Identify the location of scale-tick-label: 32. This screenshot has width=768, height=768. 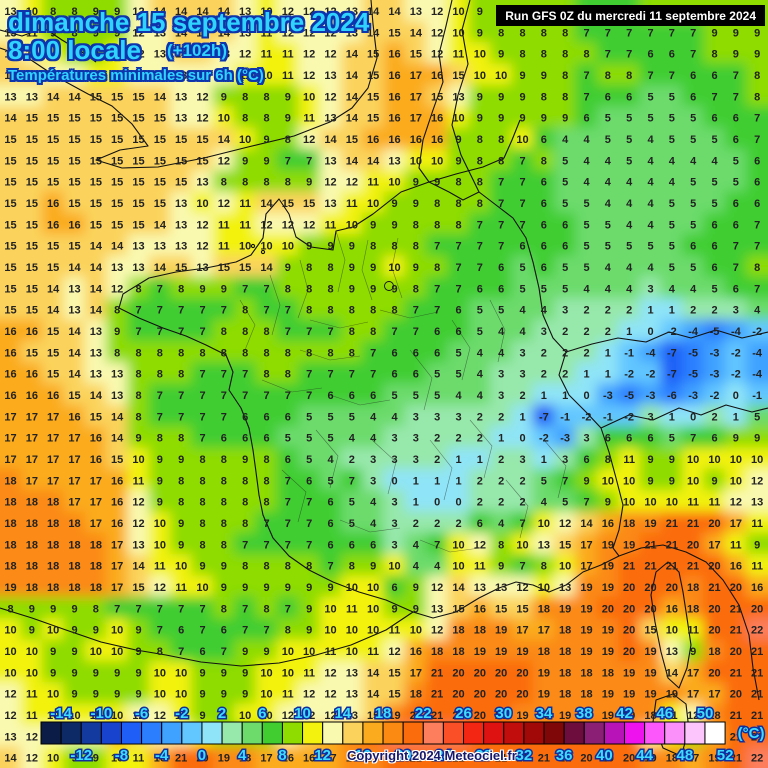
(524, 755).